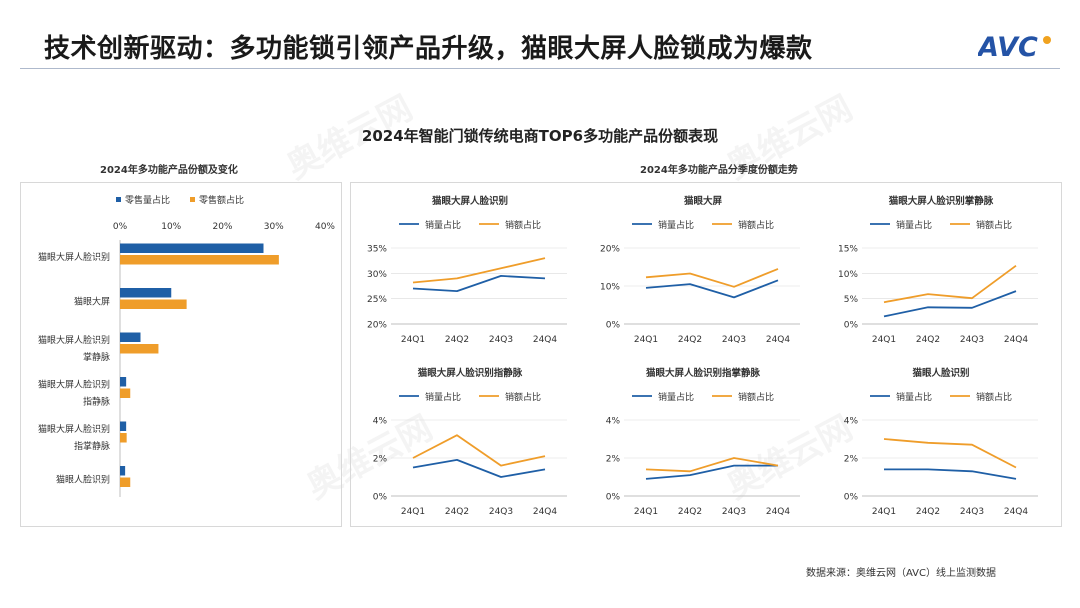 The image size is (1080, 608). I want to click on title-divider, so click(540, 68).